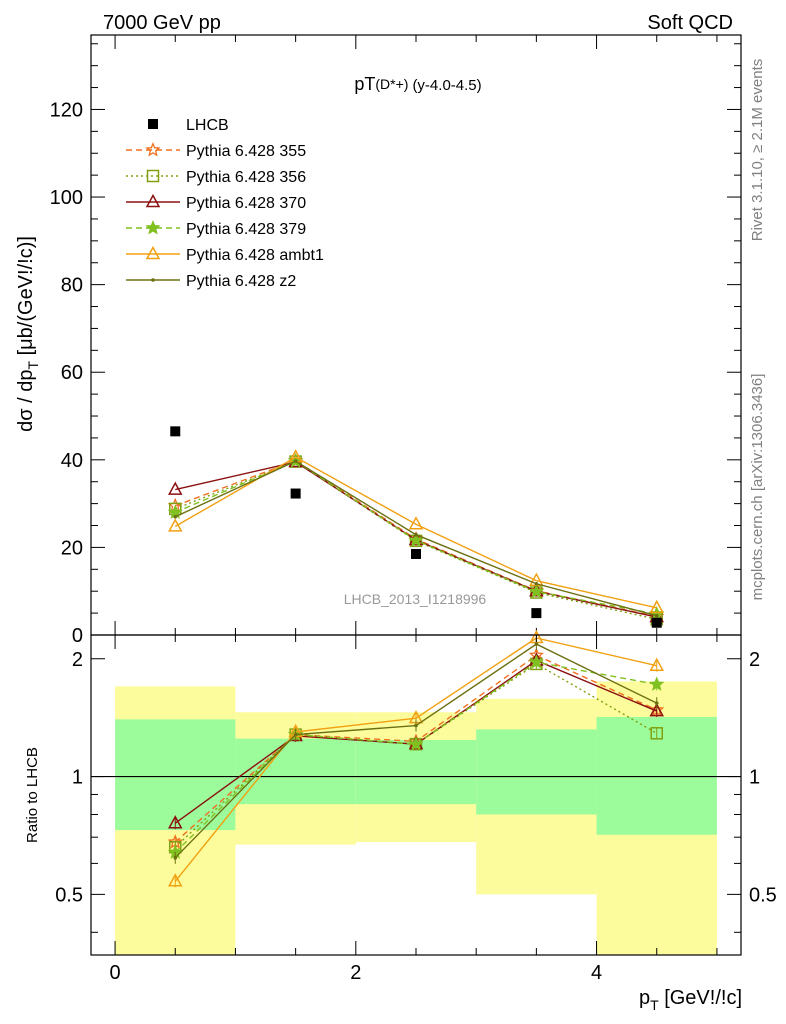 This screenshot has width=786, height=1024. What do you see at coordinates (32, 795) in the screenshot?
I see `ratio-y-axis-label: Ratio to LHCB` at bounding box center [32, 795].